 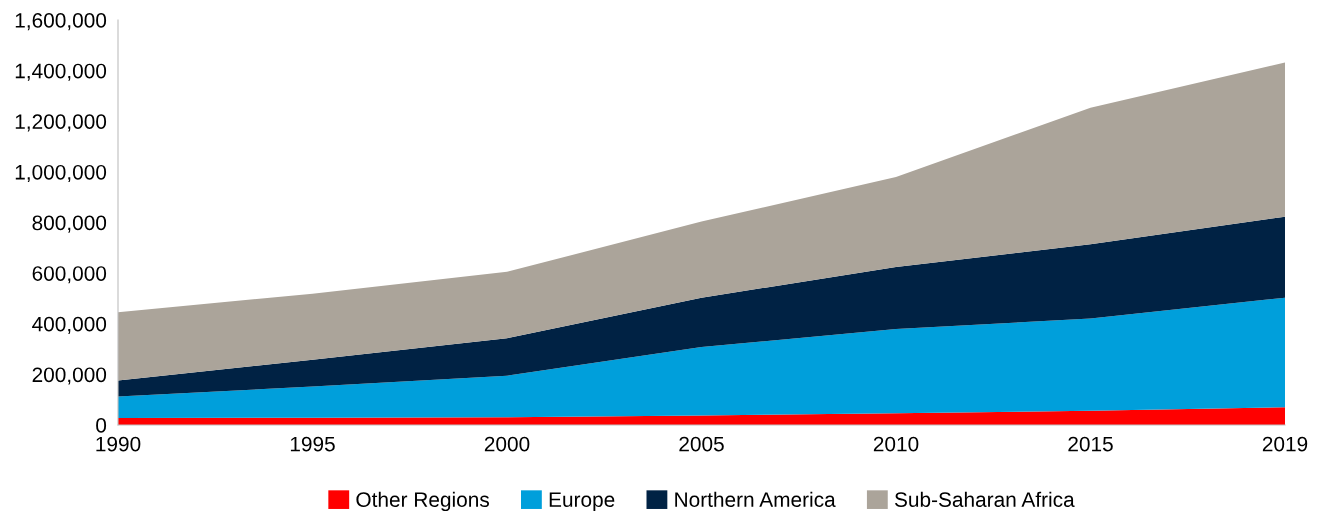 I want to click on x-tick-label: 1990, so click(x=118, y=444).